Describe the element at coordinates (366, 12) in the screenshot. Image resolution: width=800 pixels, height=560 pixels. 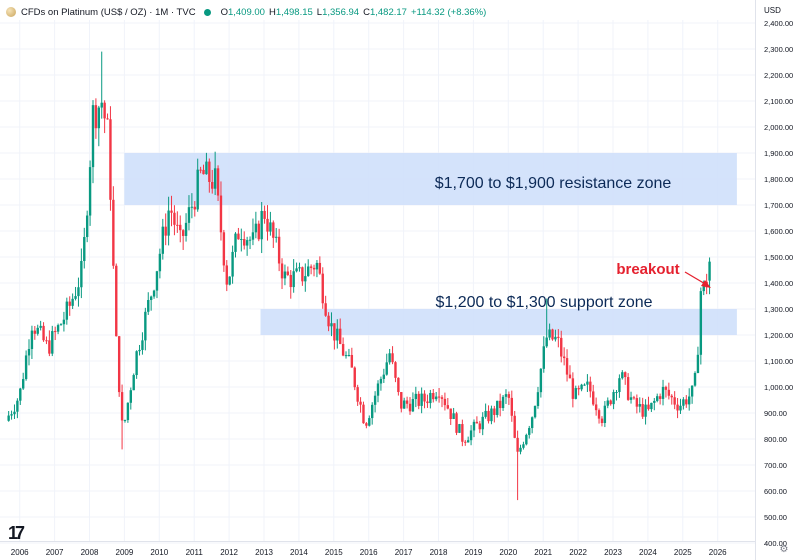
I see `close-label: C` at that location.